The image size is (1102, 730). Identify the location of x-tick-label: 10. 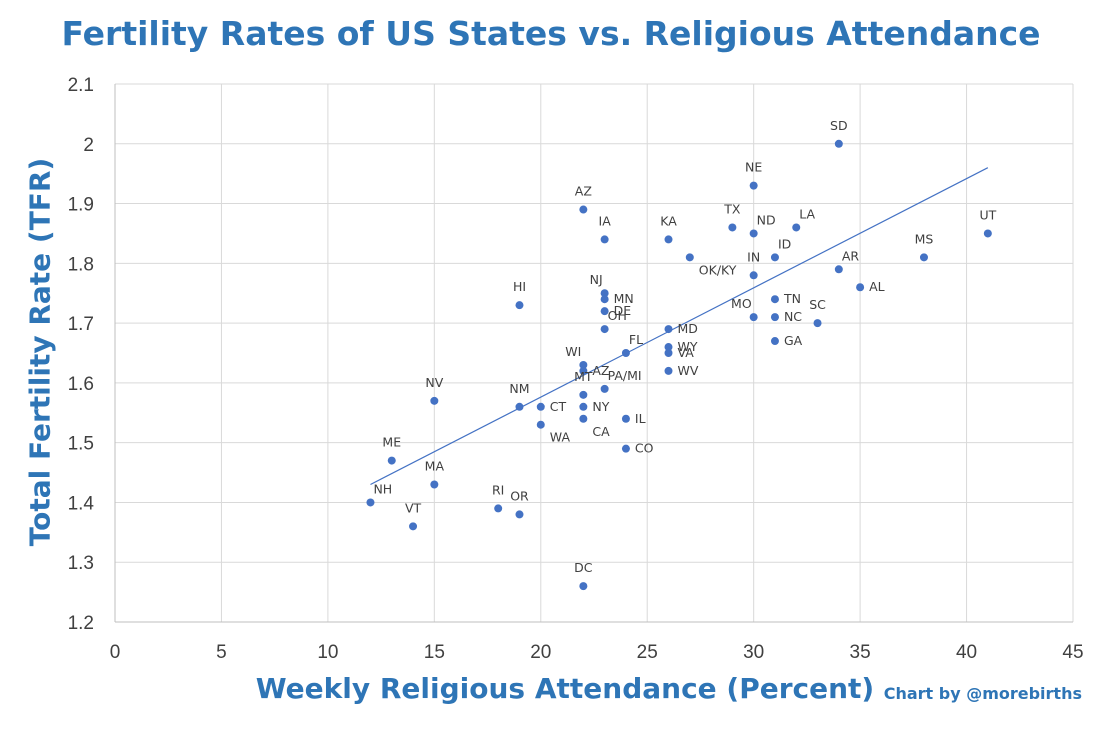
(327, 652).